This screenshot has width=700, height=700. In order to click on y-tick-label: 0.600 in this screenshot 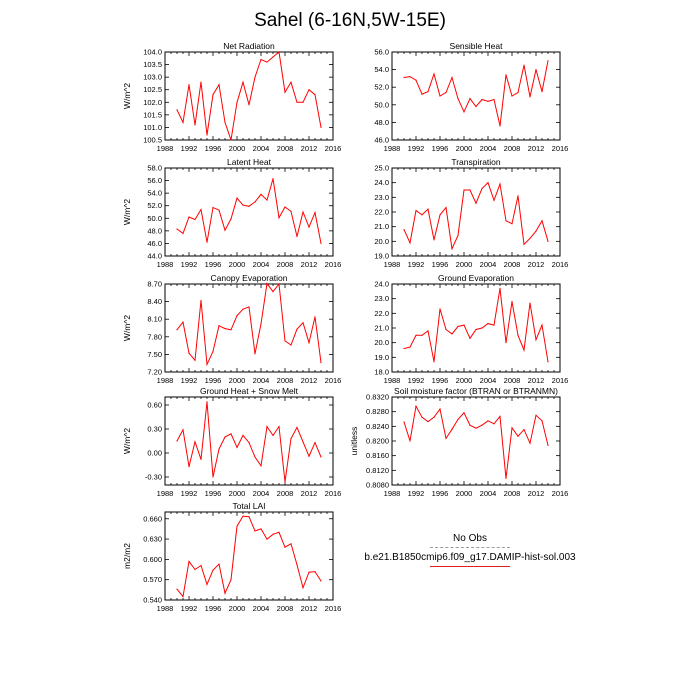, I will do `click(152, 559)`.